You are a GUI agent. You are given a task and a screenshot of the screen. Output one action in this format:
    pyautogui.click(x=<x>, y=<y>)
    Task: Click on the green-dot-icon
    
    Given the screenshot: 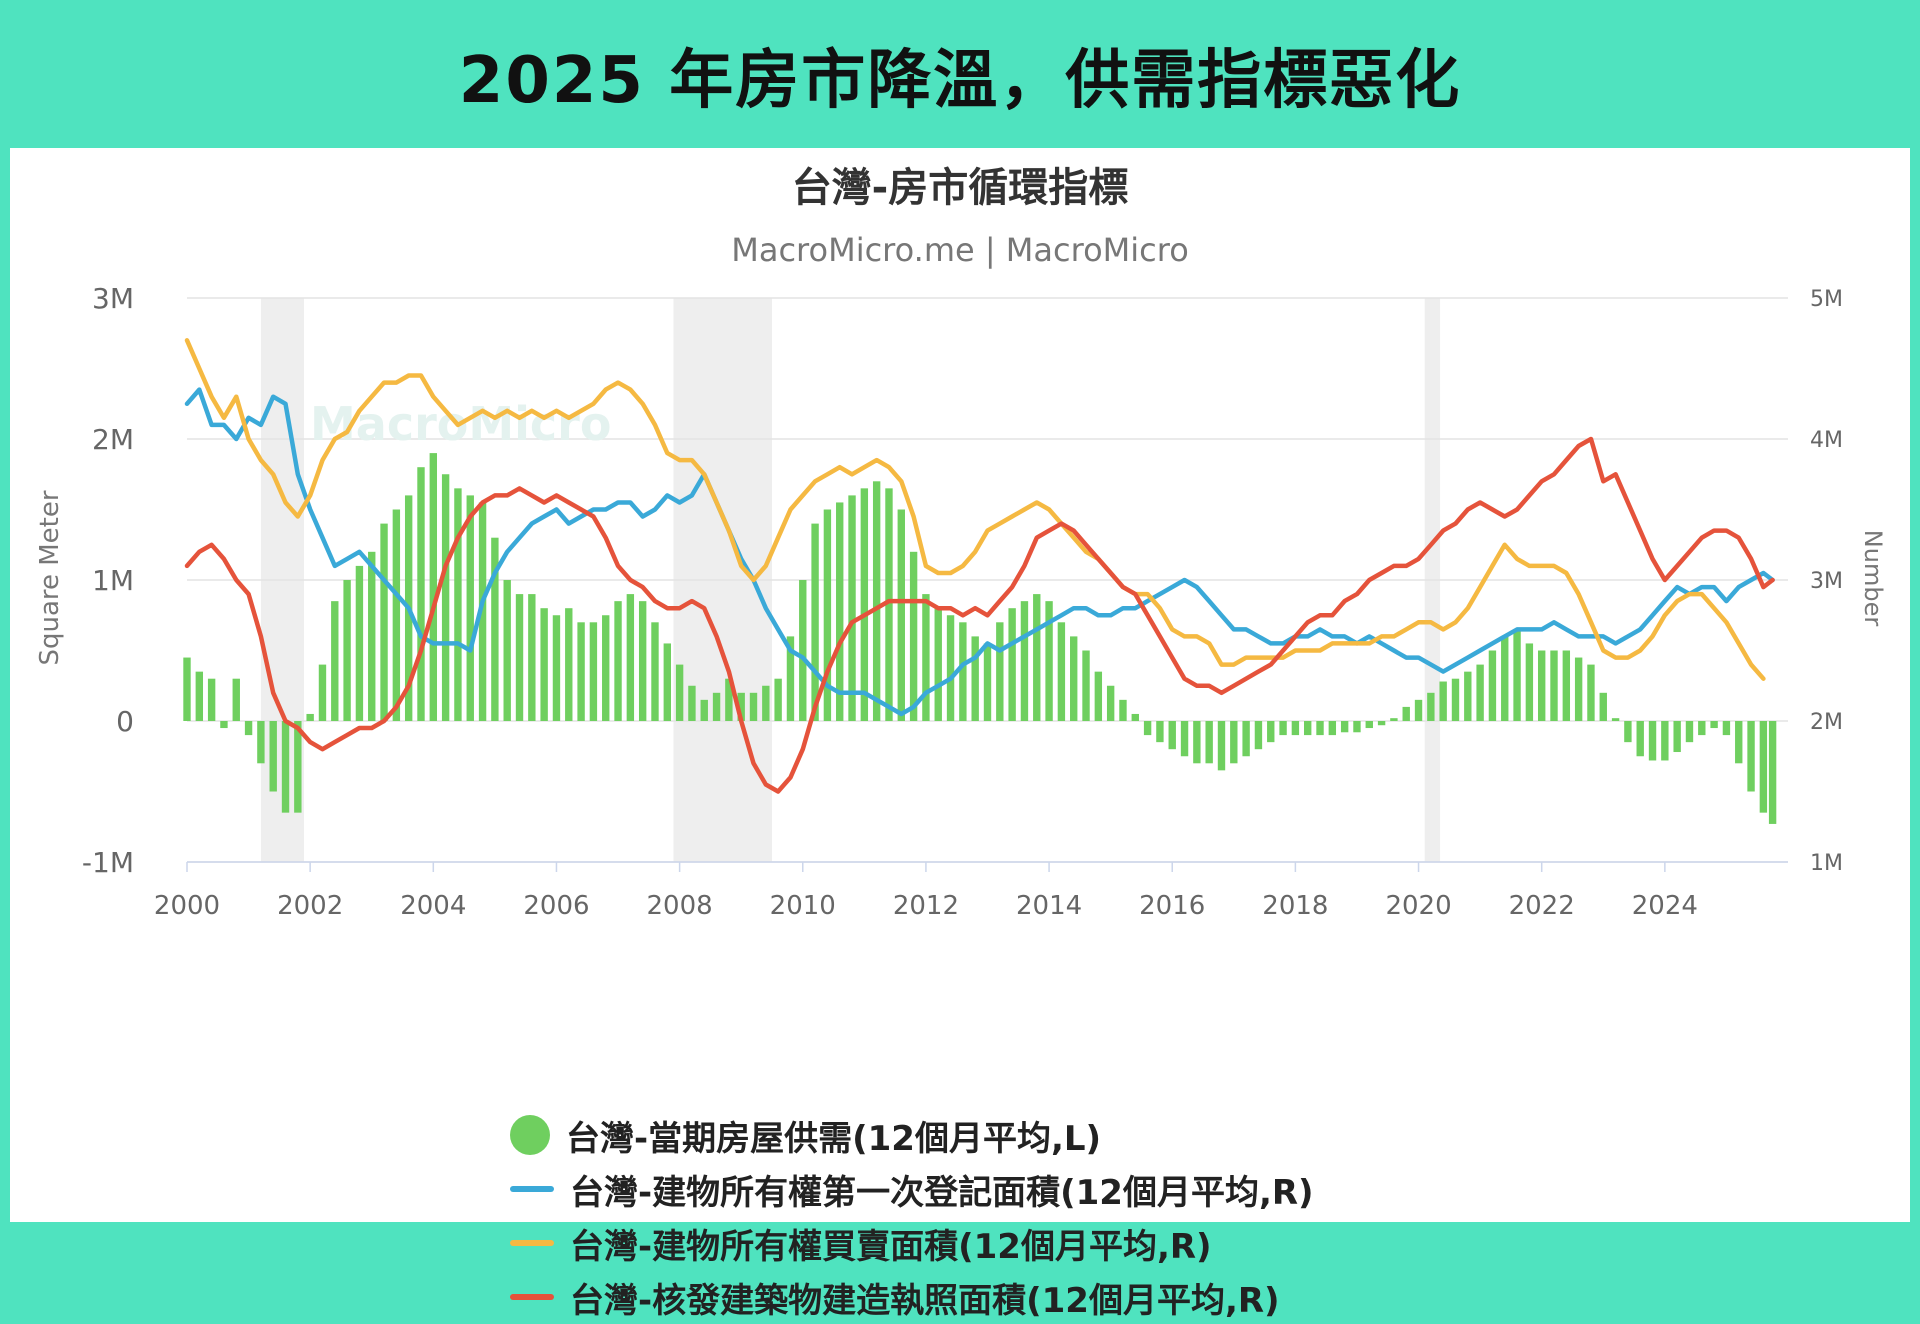 What is the action you would take?
    pyautogui.click(x=530, y=1135)
    